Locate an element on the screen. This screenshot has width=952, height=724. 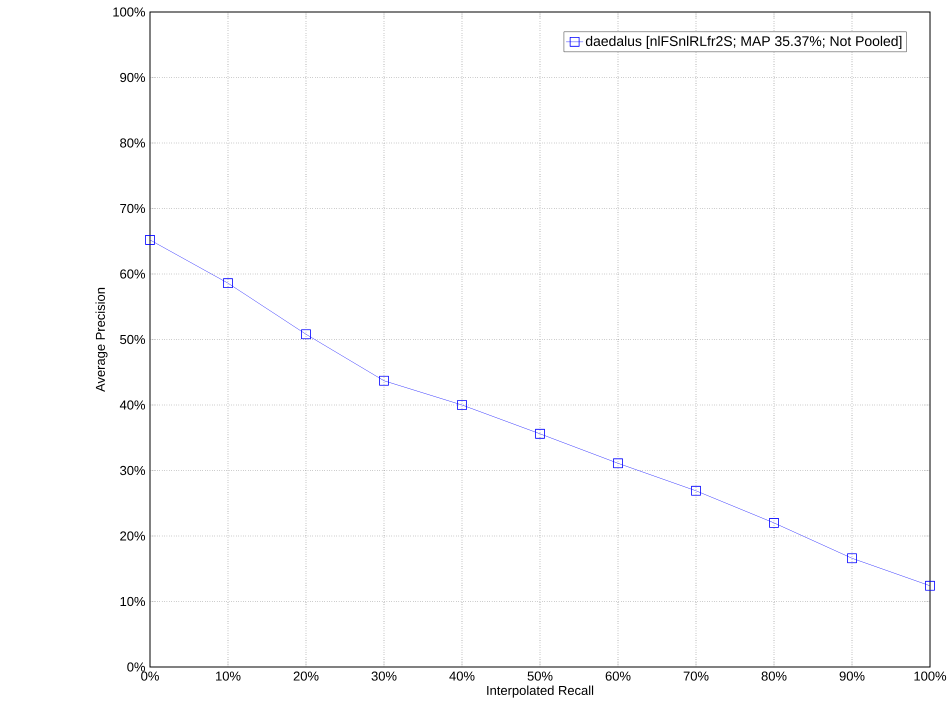
x-tick-label: 40% is located at coordinates (462, 676).